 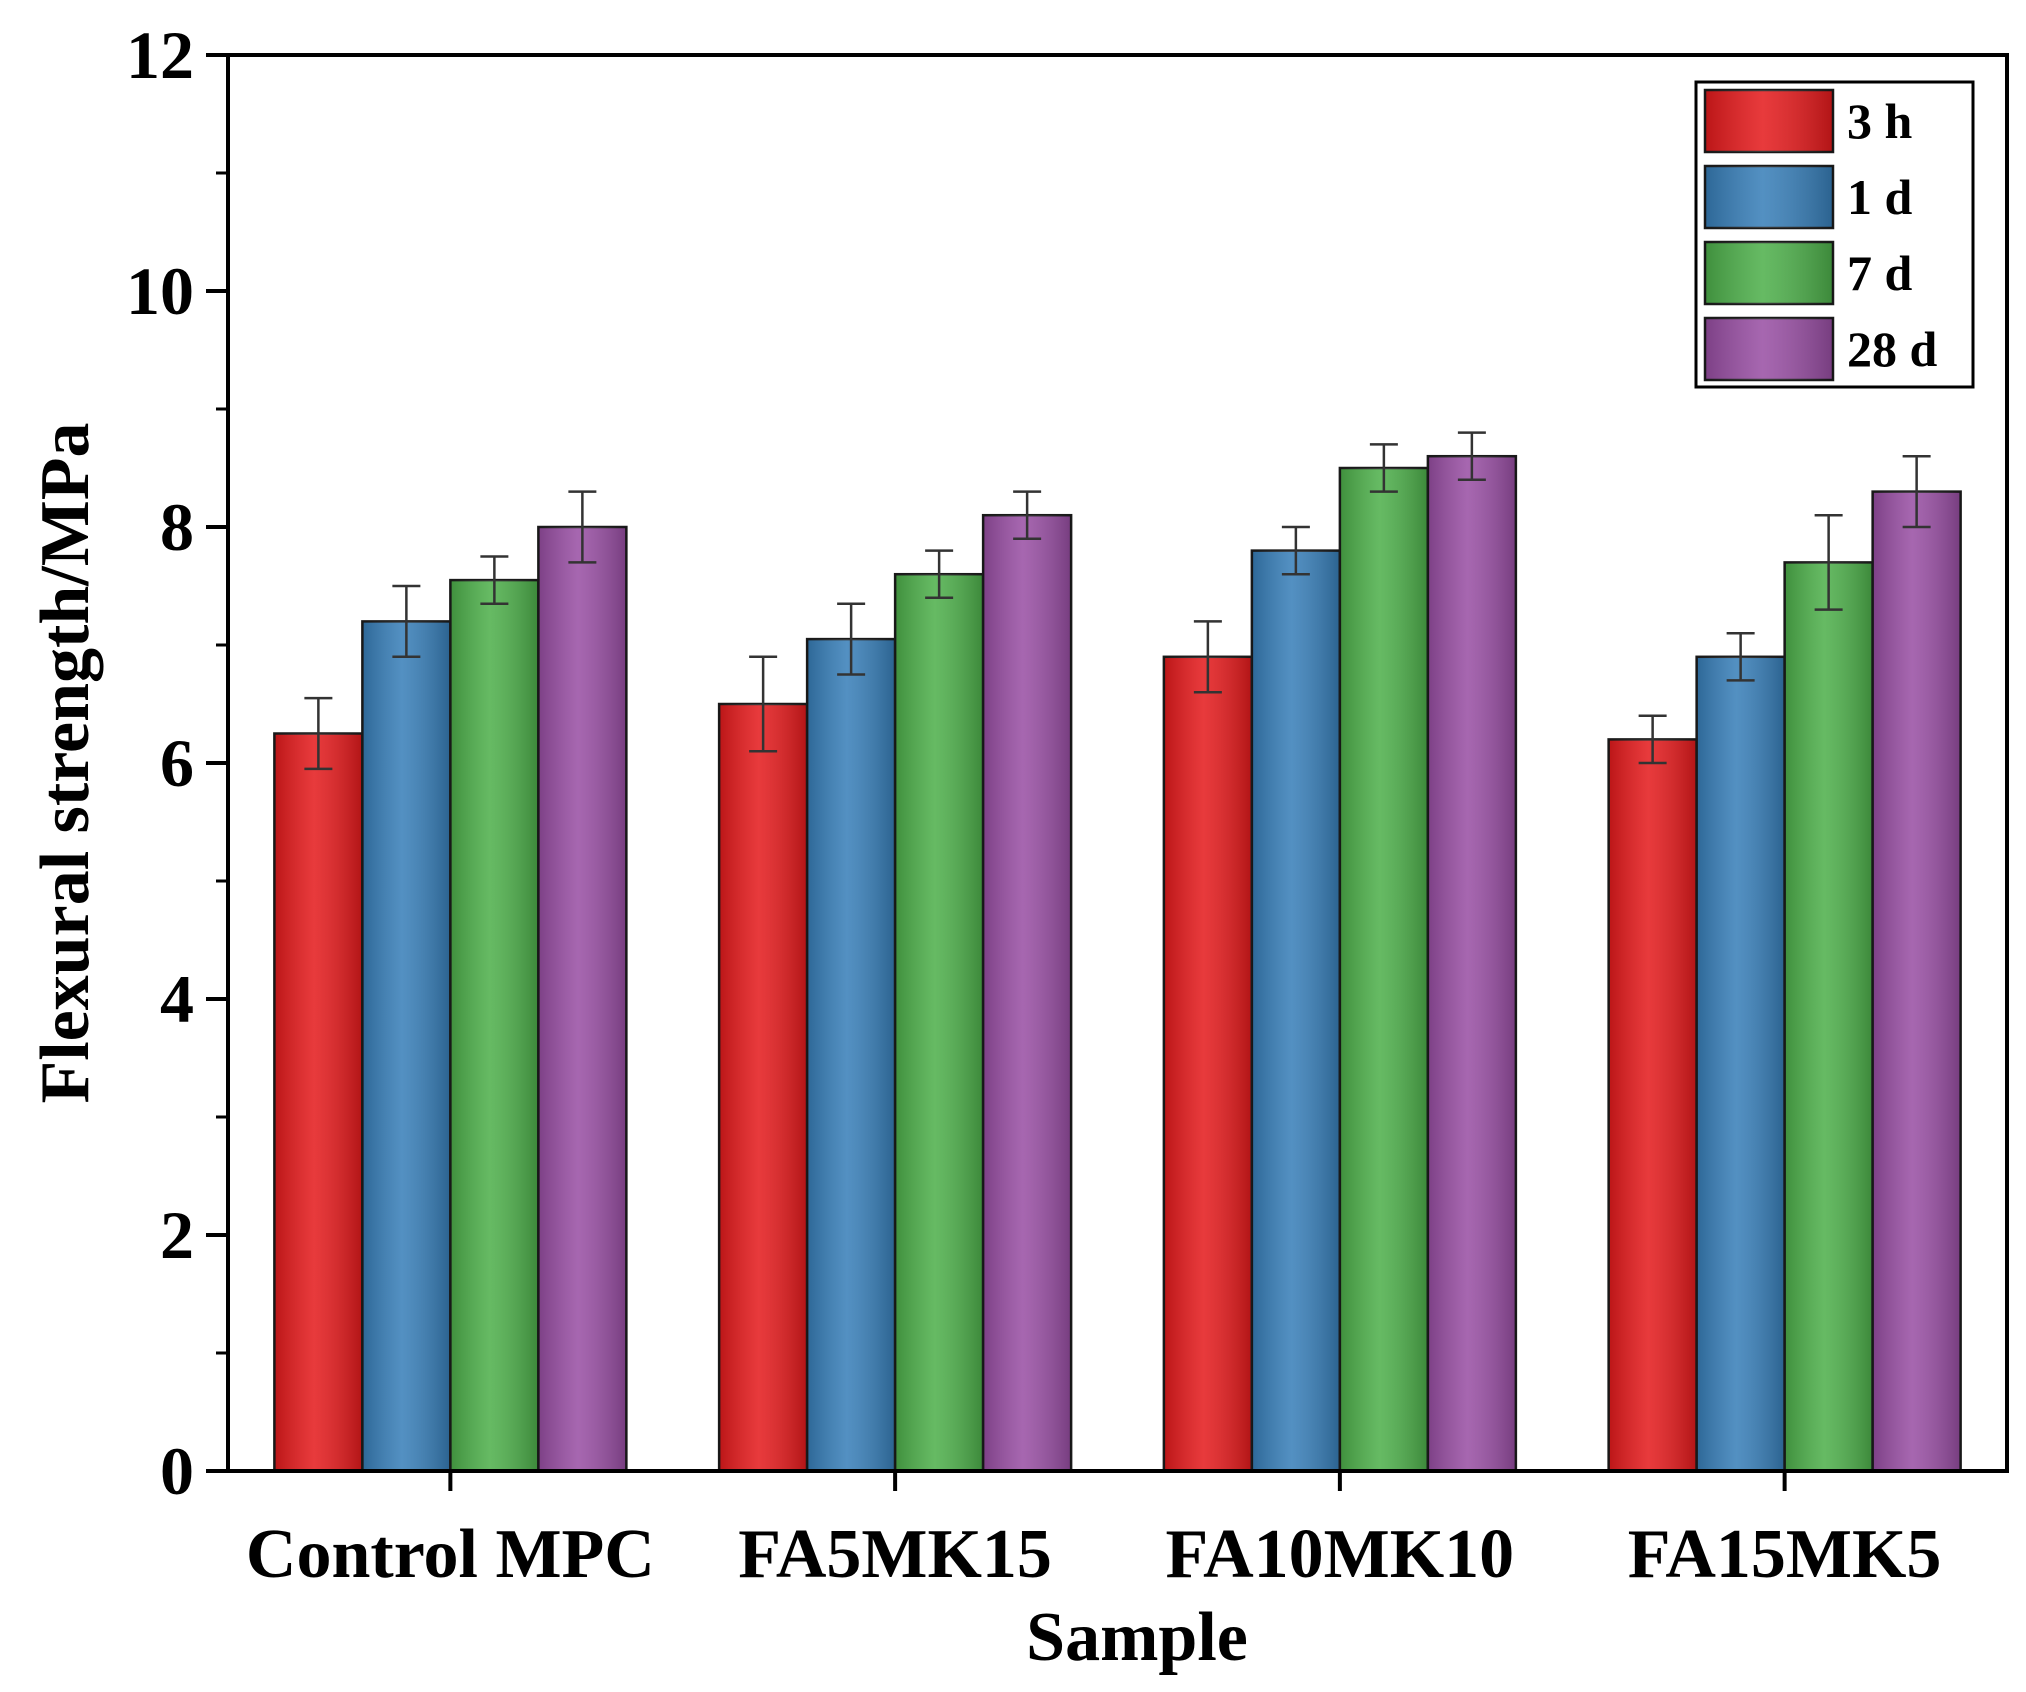 What do you see at coordinates (1785, 1554) in the screenshot?
I see `x-category-label: FA15MK5` at bounding box center [1785, 1554].